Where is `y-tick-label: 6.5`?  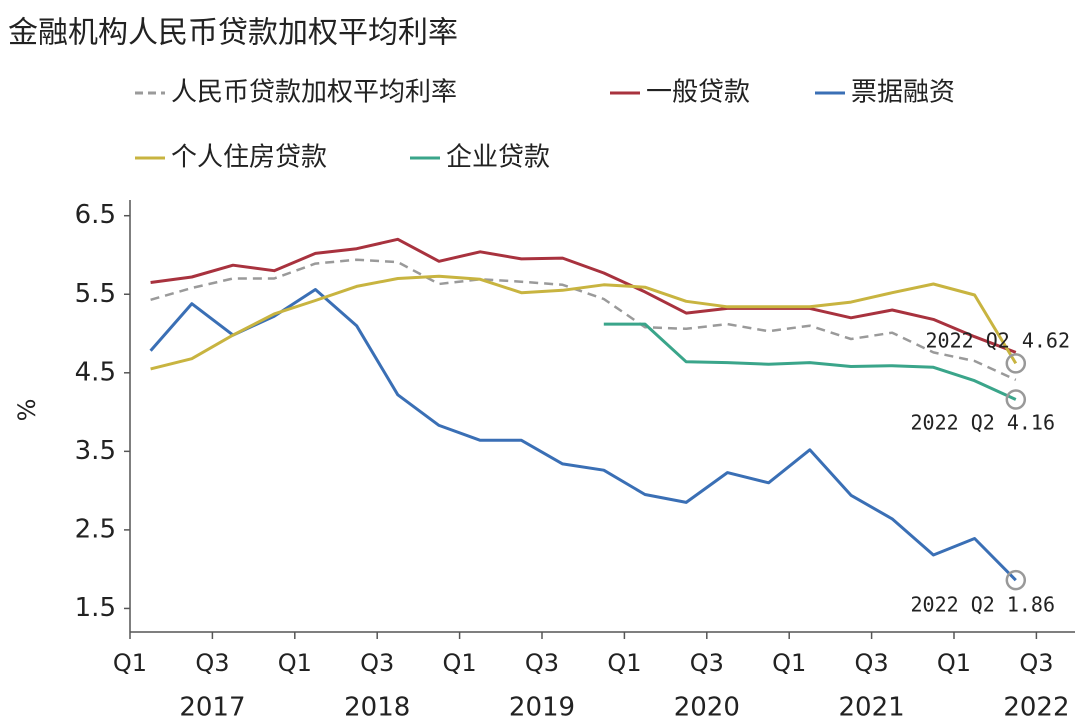 y-tick-label: 6.5 is located at coordinates (95, 215).